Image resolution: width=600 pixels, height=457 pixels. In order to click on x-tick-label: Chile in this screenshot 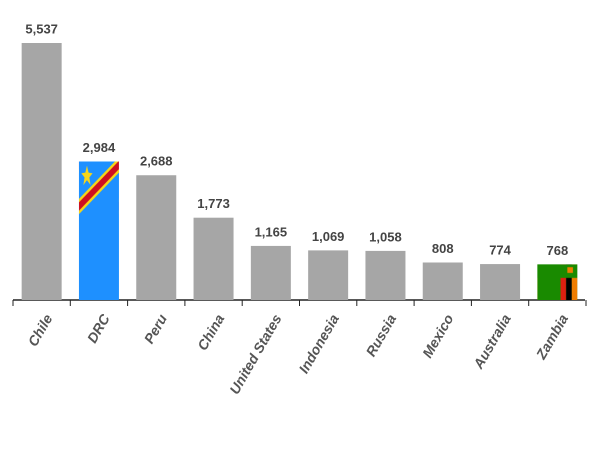, I will do `click(39, 330)`.